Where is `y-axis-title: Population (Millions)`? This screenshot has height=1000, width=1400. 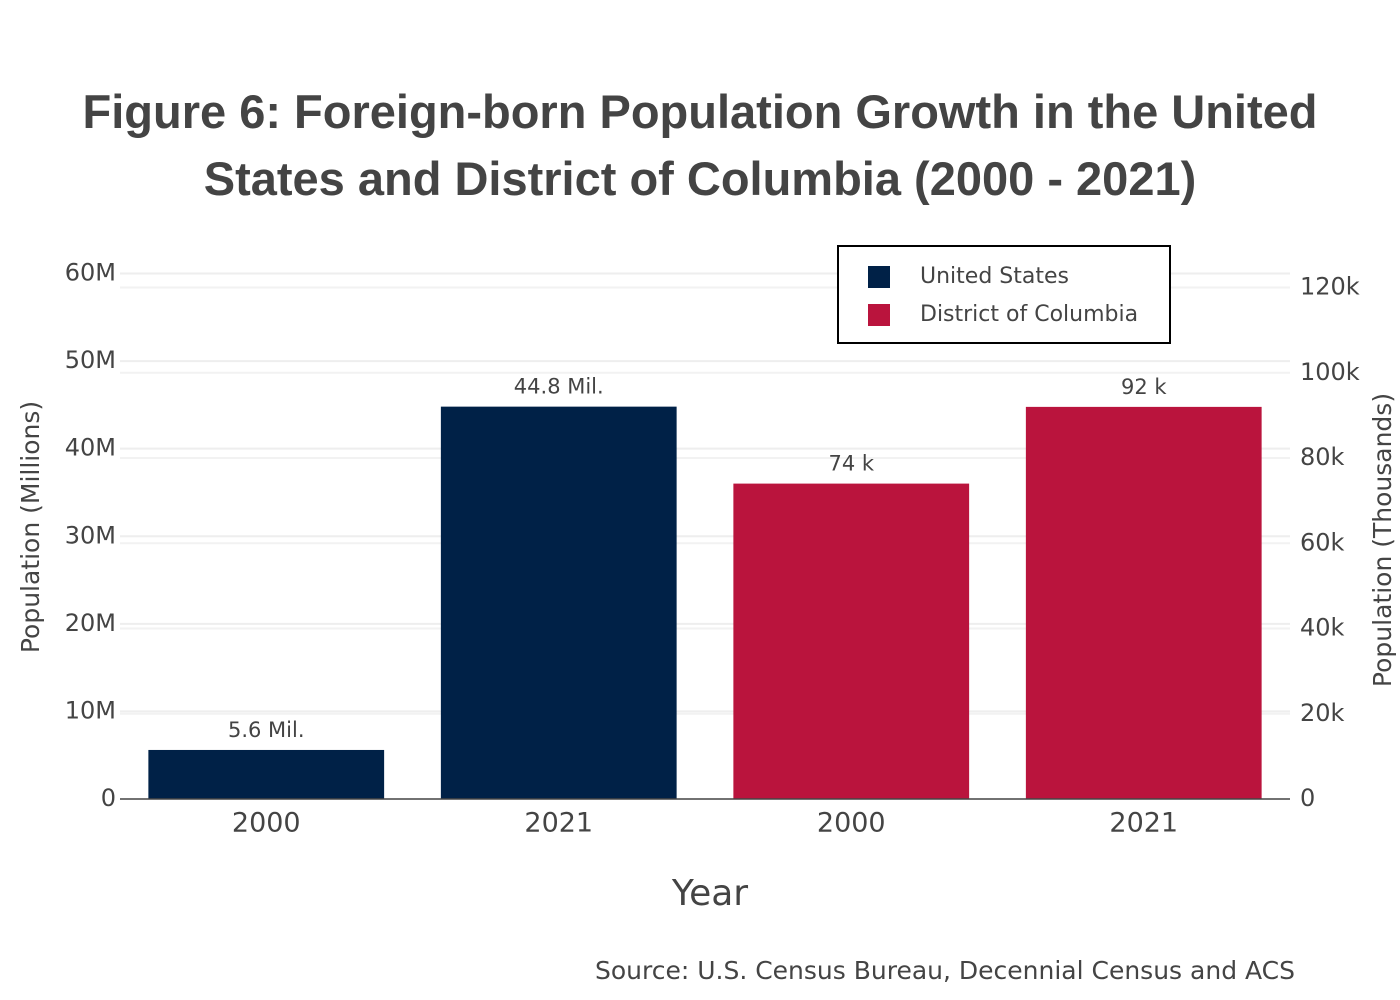
y-axis-title: Population (Millions) is located at coordinates (30, 527).